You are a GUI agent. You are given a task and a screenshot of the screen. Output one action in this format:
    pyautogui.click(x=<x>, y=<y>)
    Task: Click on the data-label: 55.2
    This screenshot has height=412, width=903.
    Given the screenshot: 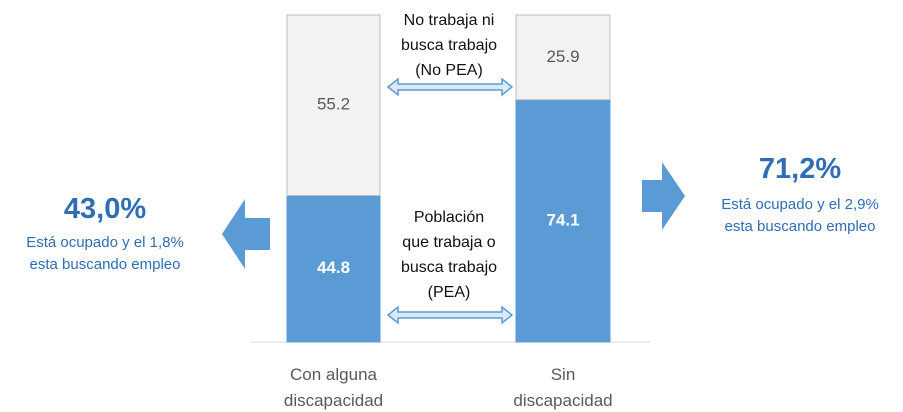 What is the action you would take?
    pyautogui.click(x=333, y=104)
    